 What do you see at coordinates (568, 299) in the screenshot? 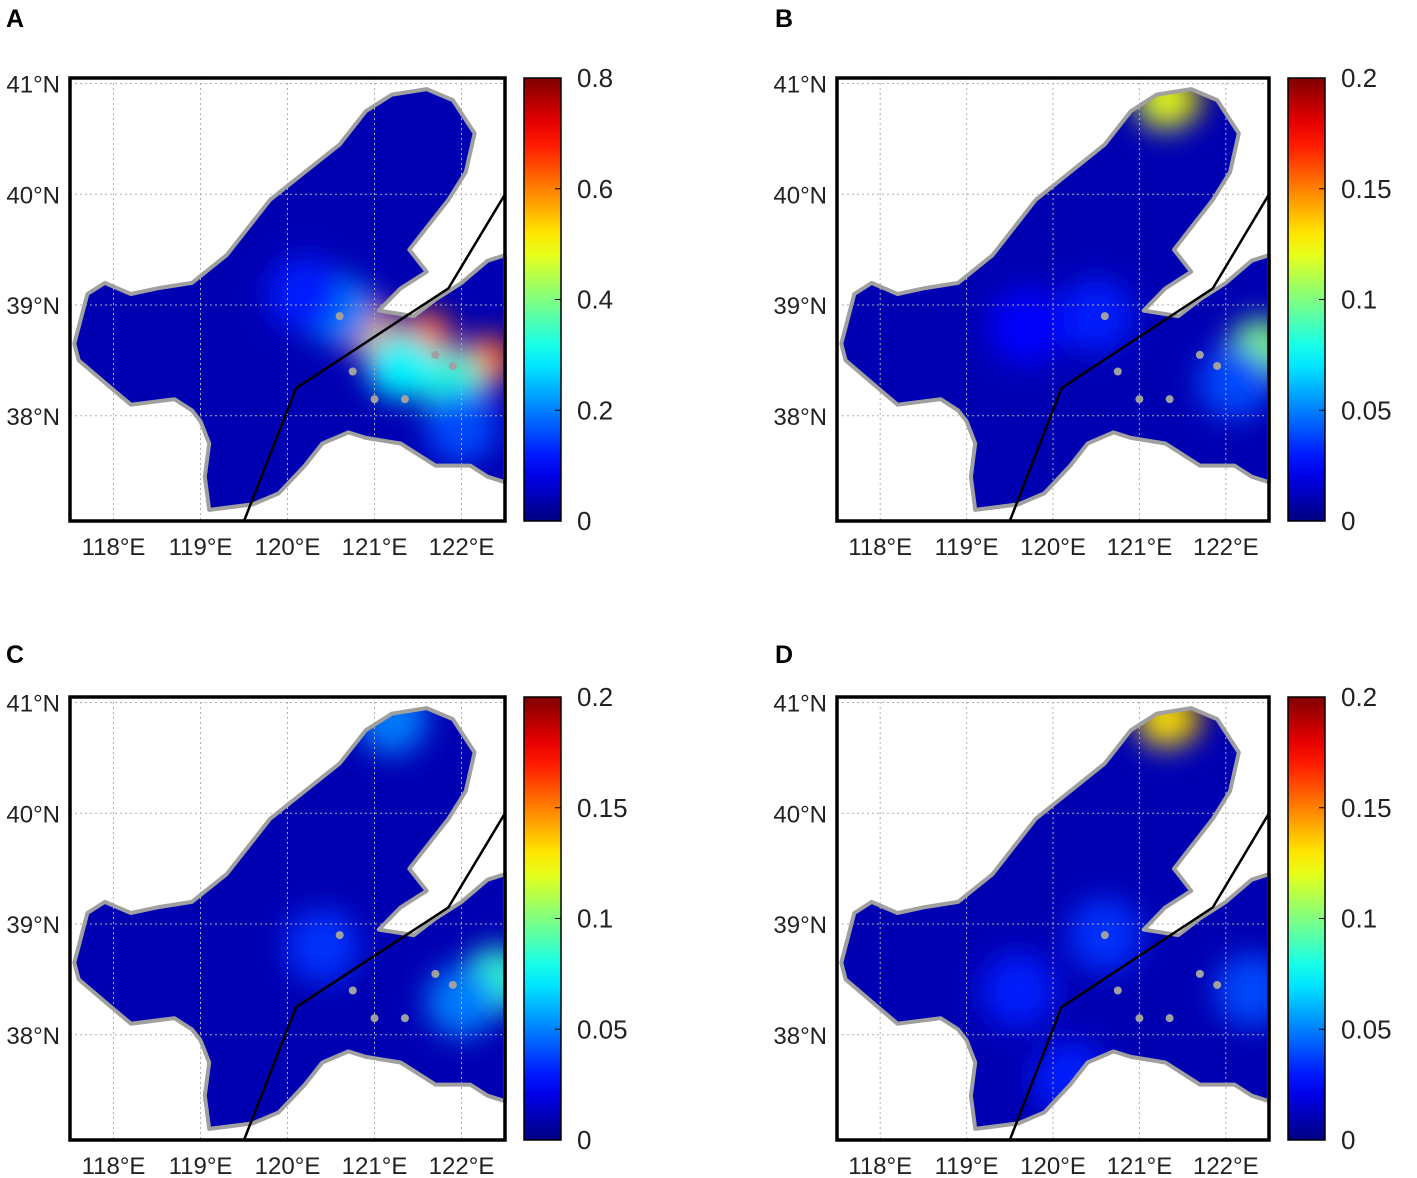
I see `colorbar: 0 0.2 0.4 0.6 0.8` at bounding box center [568, 299].